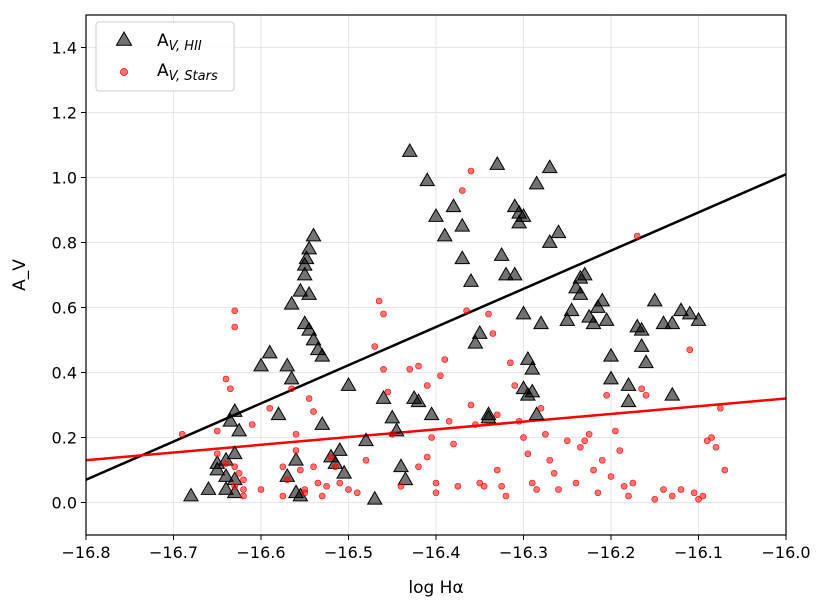  What do you see at coordinates (785, 552) in the screenshot?
I see `x-tick-label: −16.0` at bounding box center [785, 552].